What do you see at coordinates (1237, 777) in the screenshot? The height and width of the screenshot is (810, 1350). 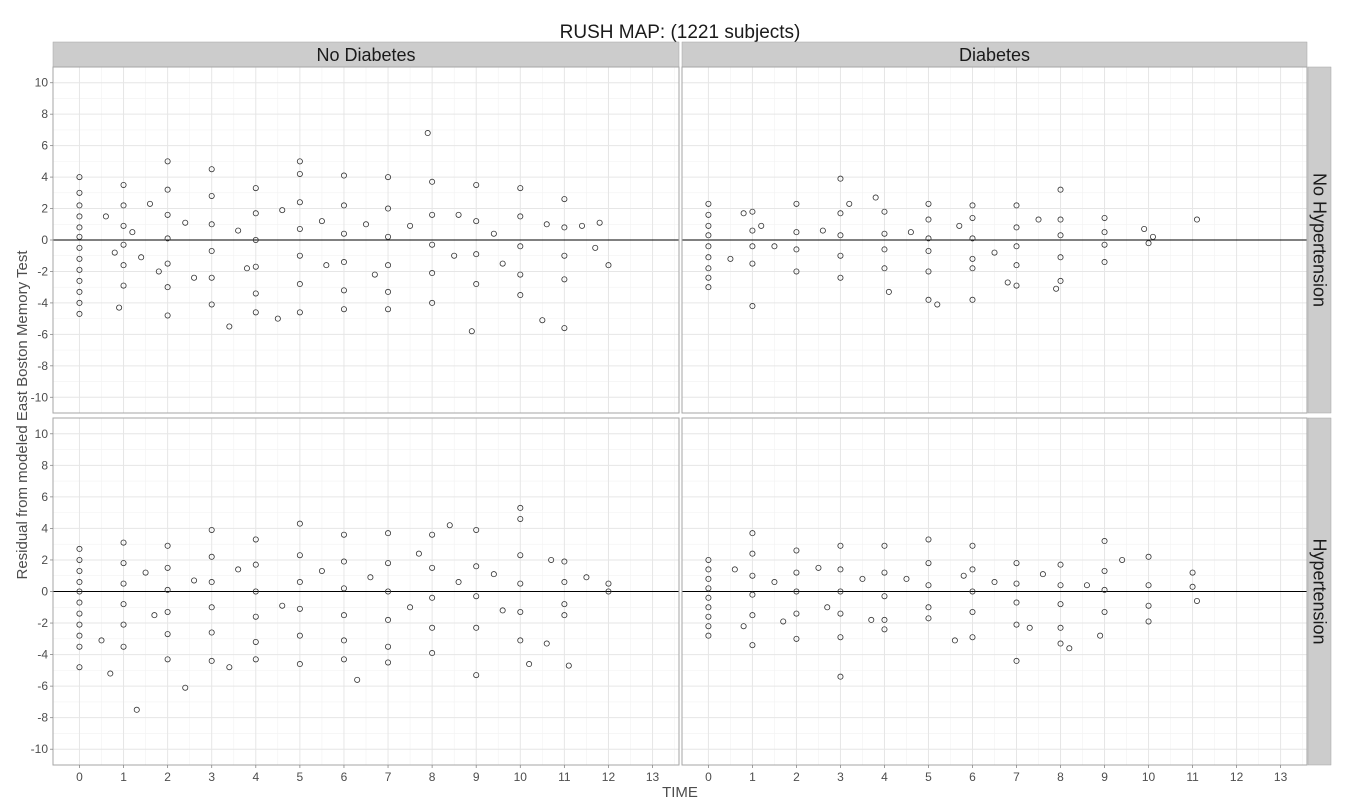 I see `x-tick-label: 12` at bounding box center [1237, 777].